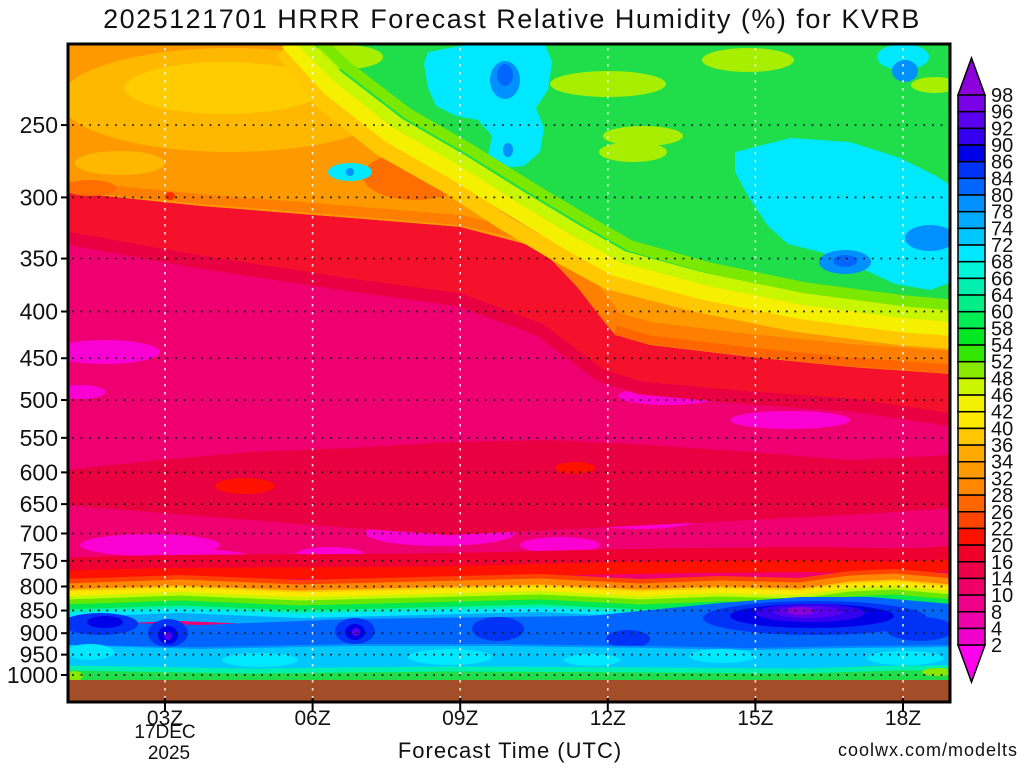 This screenshot has width=1024, height=773. Describe the element at coordinates (1002, 479) in the screenshot. I see `colorbar-label: 32` at that location.